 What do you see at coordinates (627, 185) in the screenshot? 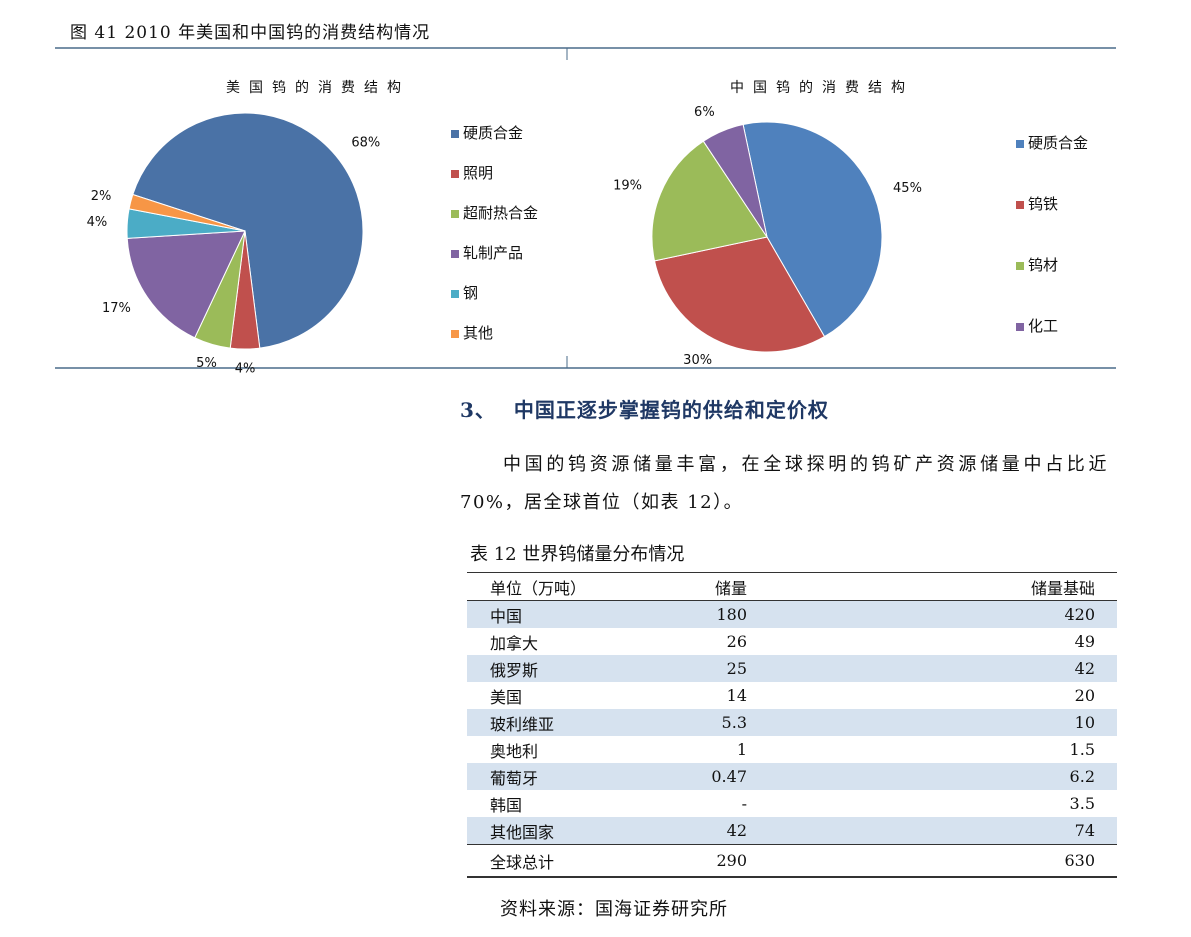
I see `data-label: 19%` at bounding box center [627, 185].